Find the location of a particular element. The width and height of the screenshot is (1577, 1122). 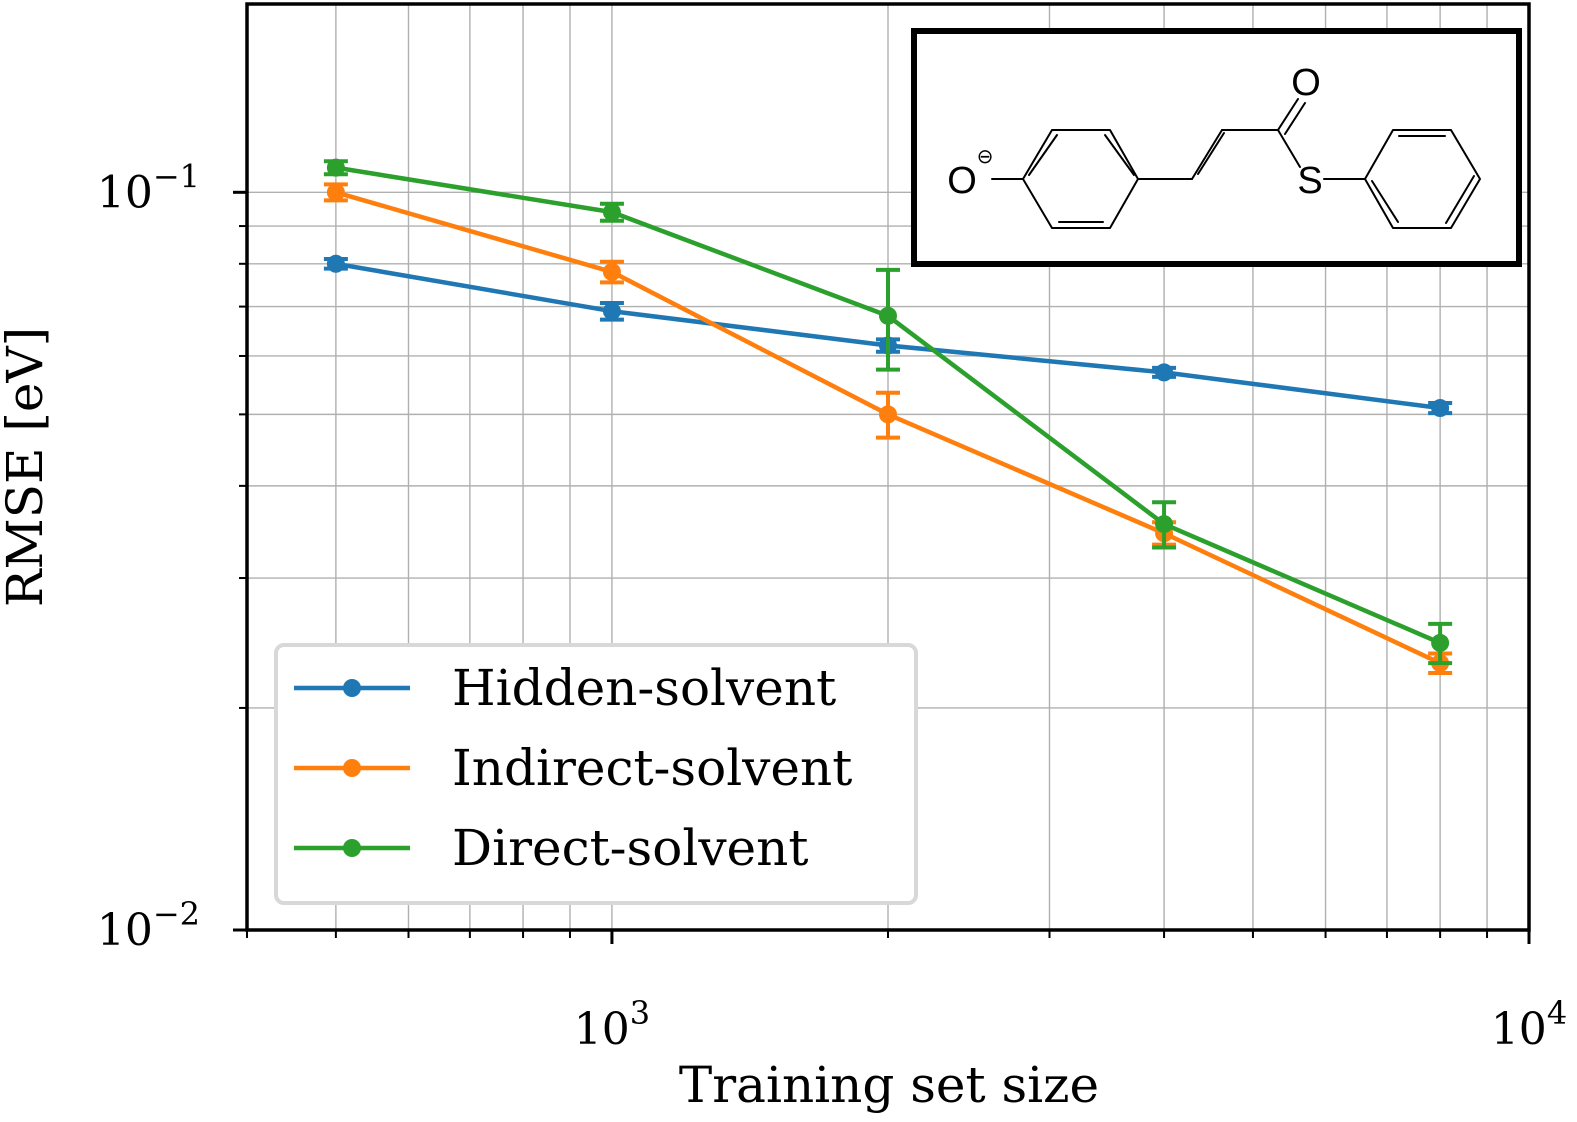

x-axis-label: Training set size is located at coordinates (889, 1085).